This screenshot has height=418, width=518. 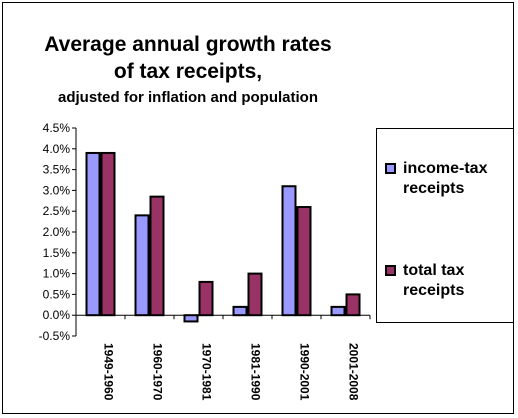 What do you see at coordinates (390, 168) in the screenshot?
I see `legend-swatch-income-tax` at bounding box center [390, 168].